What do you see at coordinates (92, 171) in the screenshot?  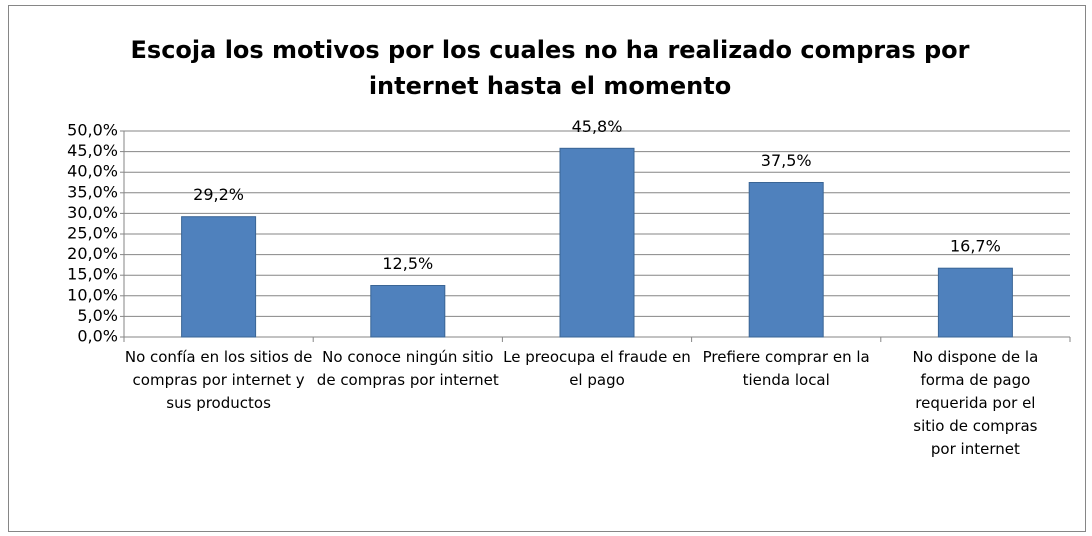 I see `y-tick-label: 40,0%` at bounding box center [92, 171].